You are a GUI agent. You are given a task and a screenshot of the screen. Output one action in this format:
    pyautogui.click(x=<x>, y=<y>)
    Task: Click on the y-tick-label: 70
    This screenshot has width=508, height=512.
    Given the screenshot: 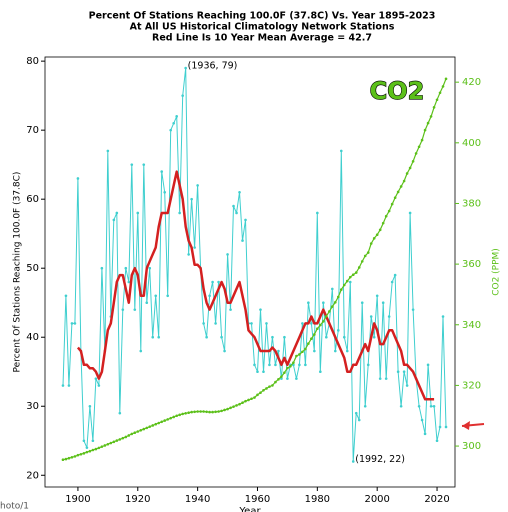 What is the action you would take?
    pyautogui.click(x=32, y=130)
    